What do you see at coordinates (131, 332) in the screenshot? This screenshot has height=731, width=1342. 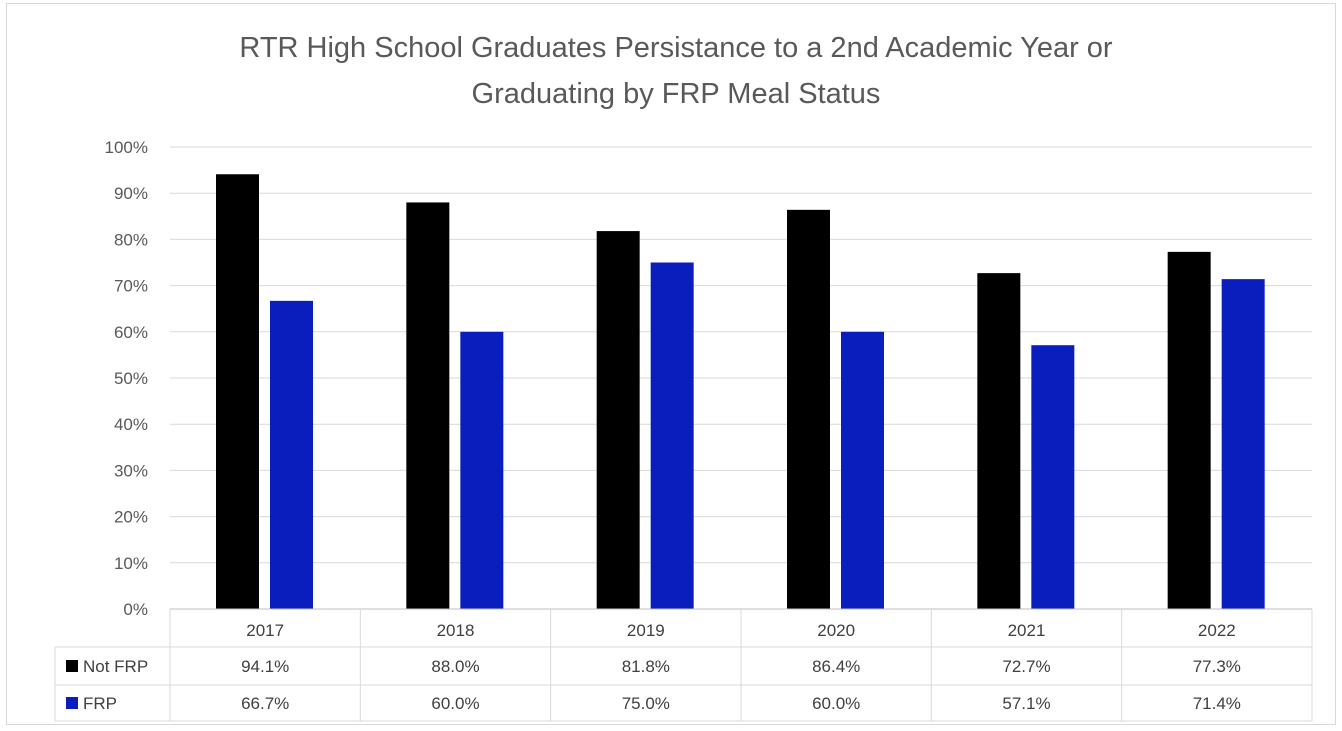 I see `y-tick-label: 60%` at bounding box center [131, 332].